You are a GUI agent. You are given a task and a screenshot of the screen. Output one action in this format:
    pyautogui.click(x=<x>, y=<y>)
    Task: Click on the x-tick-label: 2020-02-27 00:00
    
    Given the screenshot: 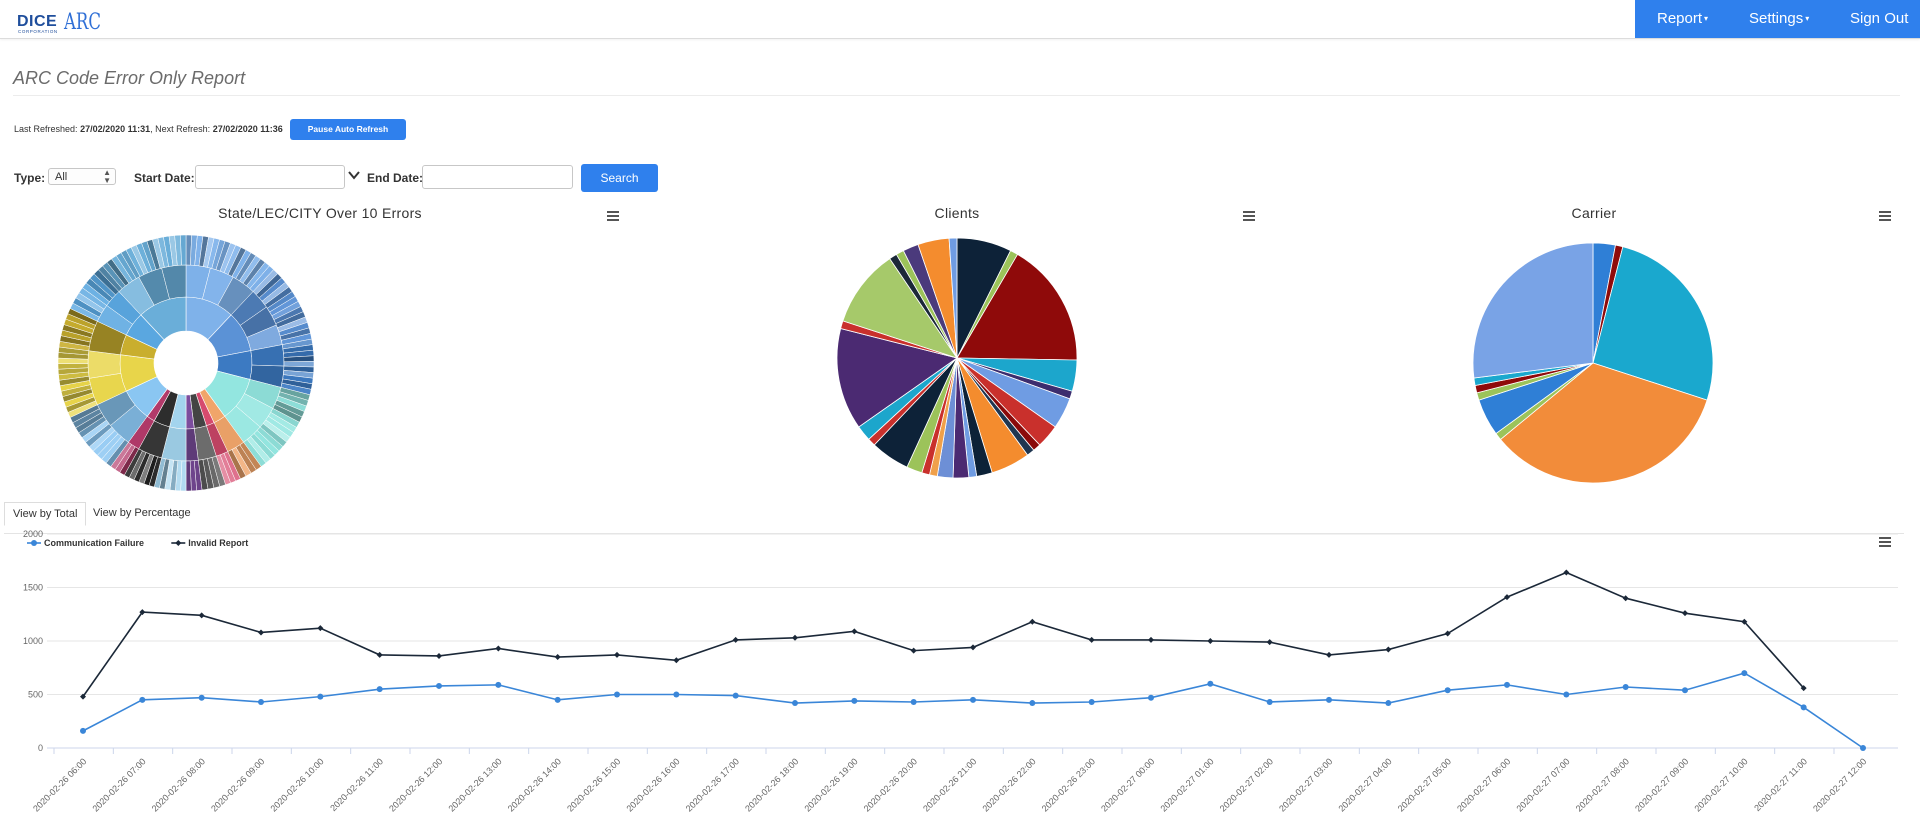 What is the action you would take?
    pyautogui.click(x=1127, y=784)
    